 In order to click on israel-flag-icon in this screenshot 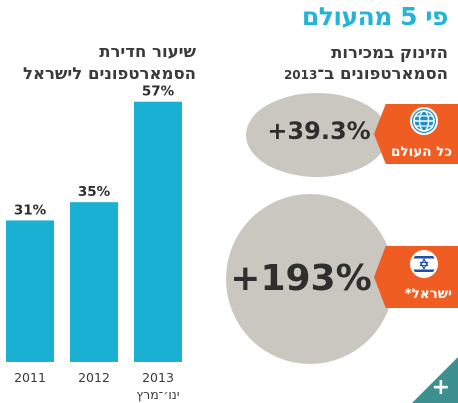, I will do `click(424, 264)`.